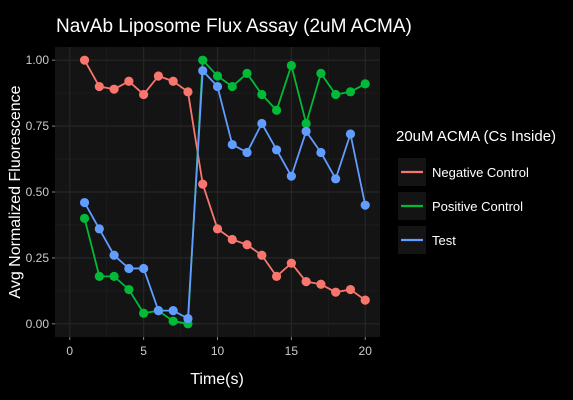  What do you see at coordinates (38, 324) in the screenshot?
I see `y-tick-label: 0.00` at bounding box center [38, 324].